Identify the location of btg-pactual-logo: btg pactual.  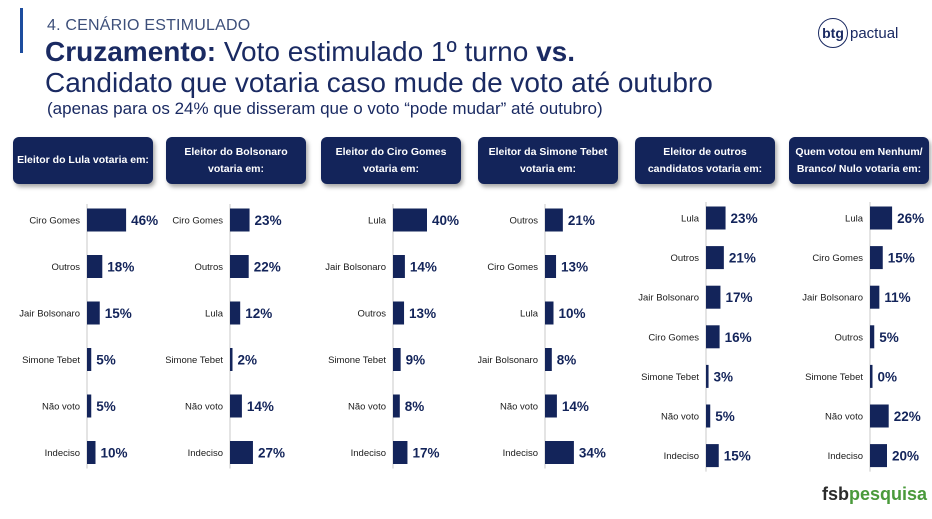
(858, 33).